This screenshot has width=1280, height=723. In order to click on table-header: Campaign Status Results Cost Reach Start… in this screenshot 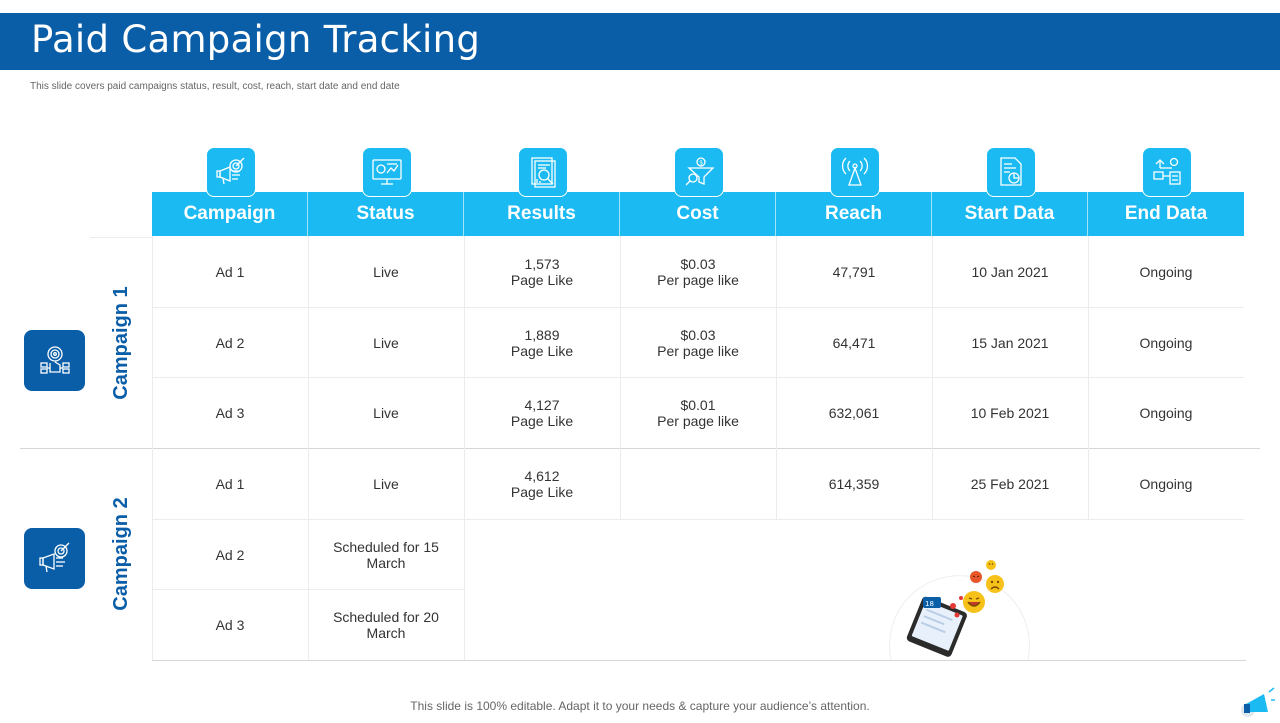, I will do `click(698, 214)`.